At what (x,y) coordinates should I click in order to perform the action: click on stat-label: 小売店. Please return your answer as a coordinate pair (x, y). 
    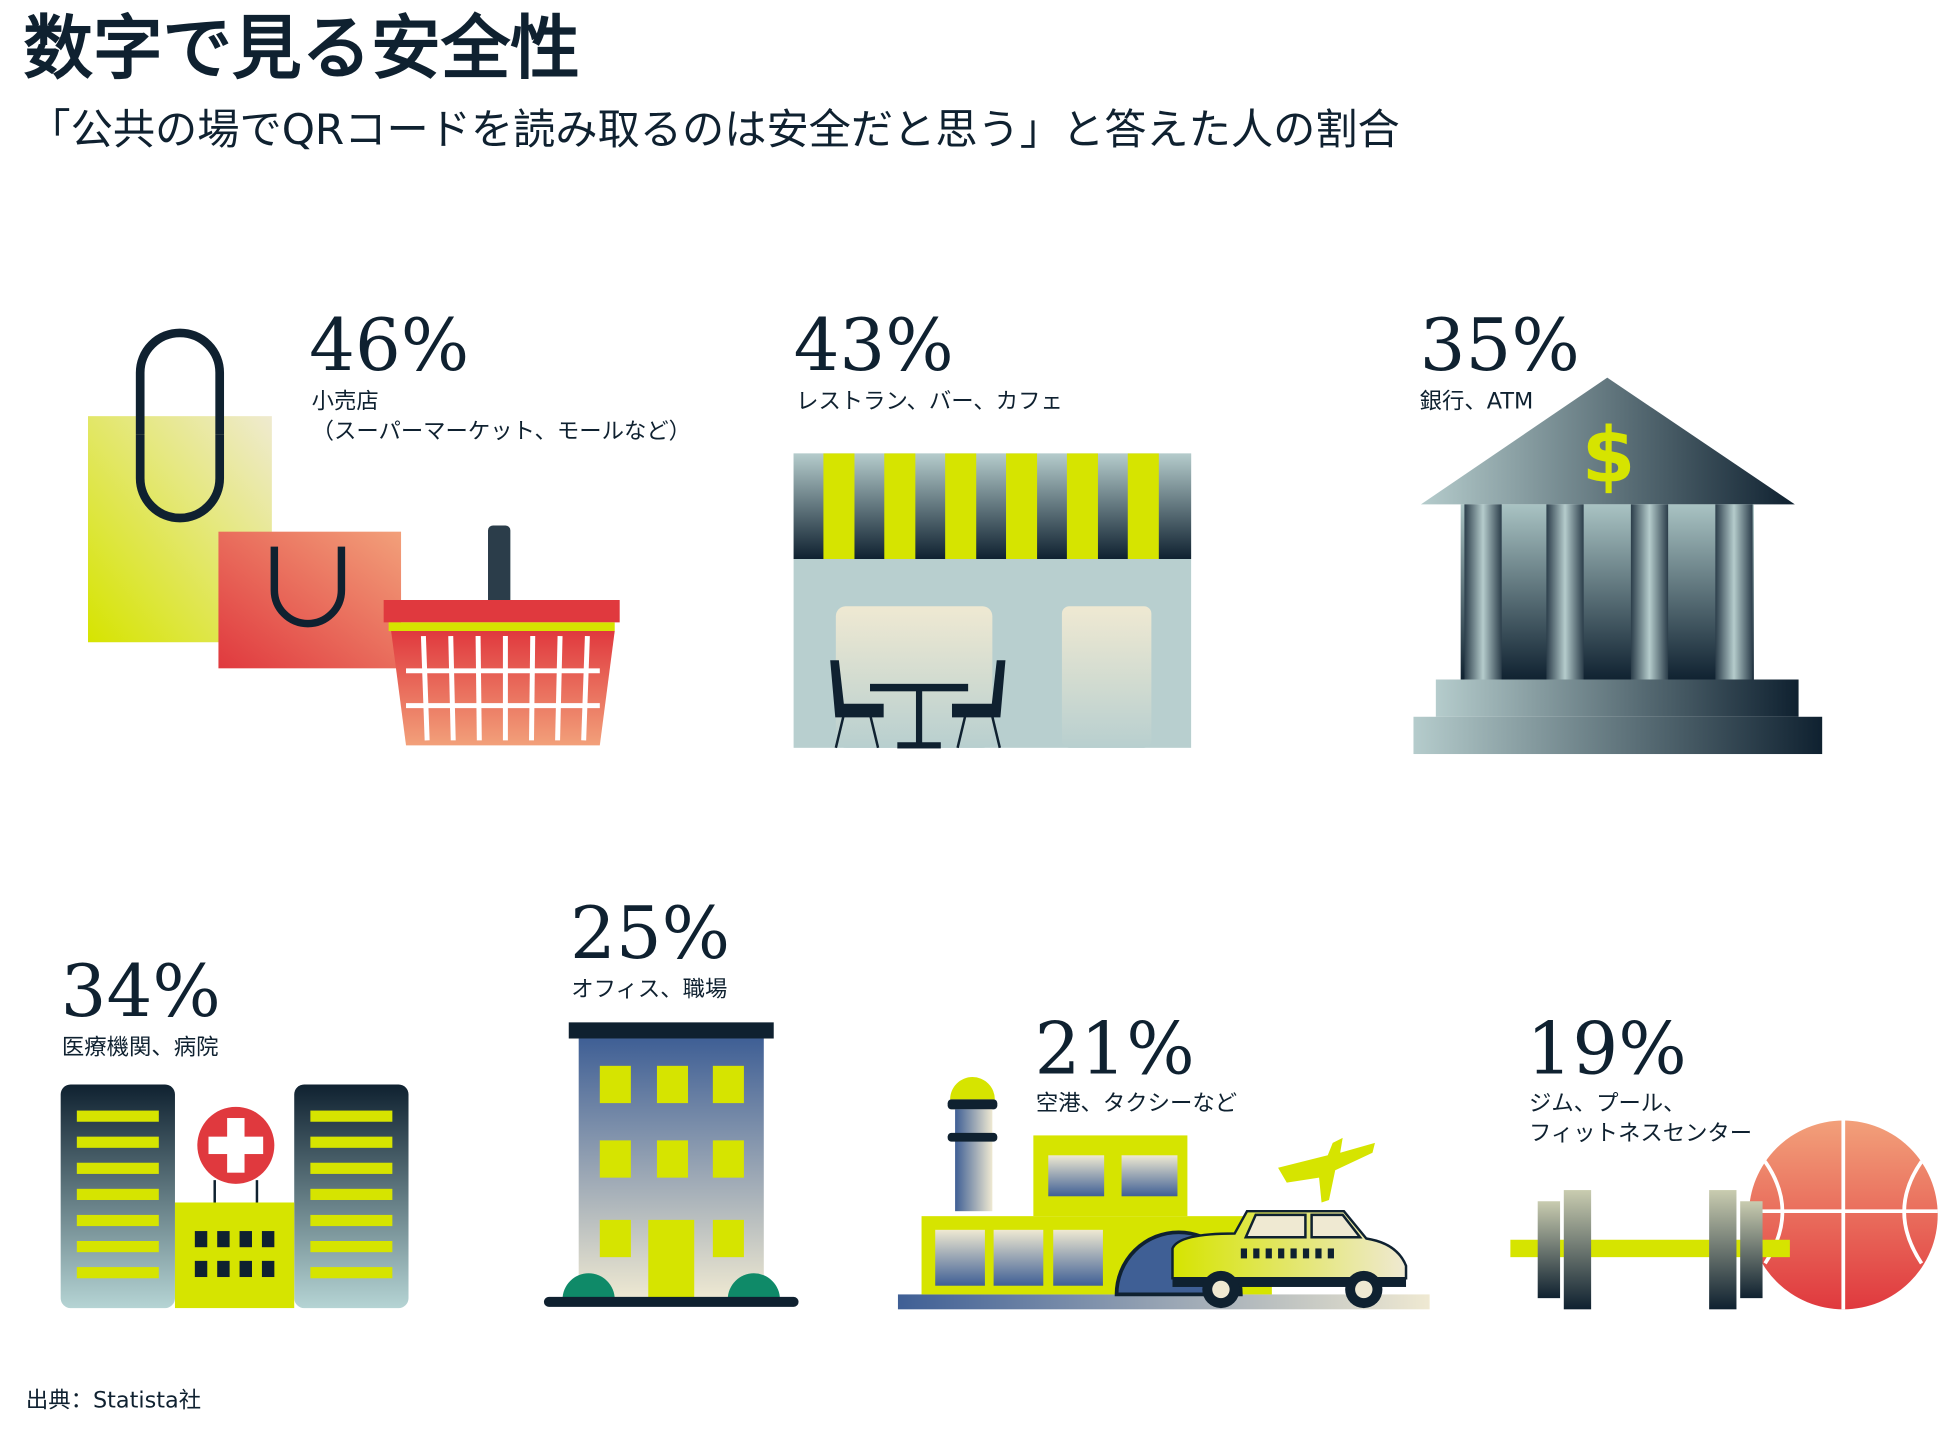
    Looking at the image, I should click on (345, 402).